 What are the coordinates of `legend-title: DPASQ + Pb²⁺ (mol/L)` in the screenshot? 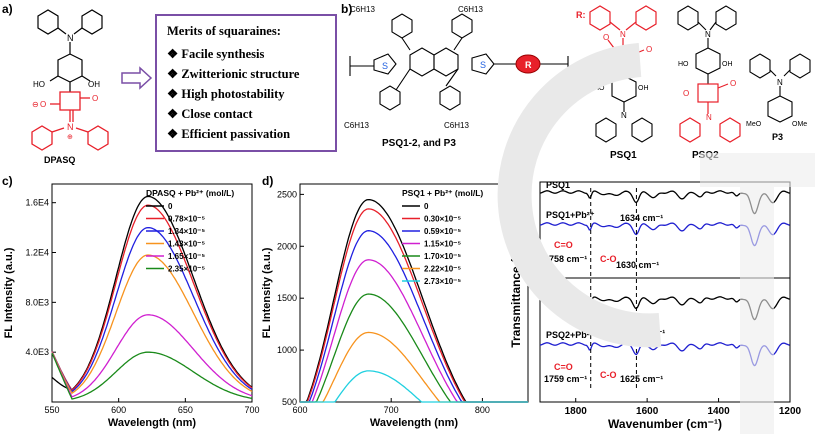 It's located at (190, 193).